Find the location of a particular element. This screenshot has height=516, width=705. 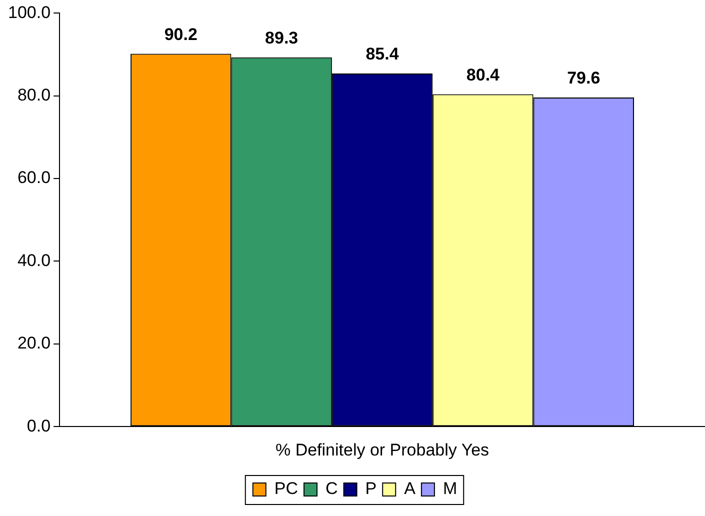

legend-label: PC is located at coordinates (286, 488).